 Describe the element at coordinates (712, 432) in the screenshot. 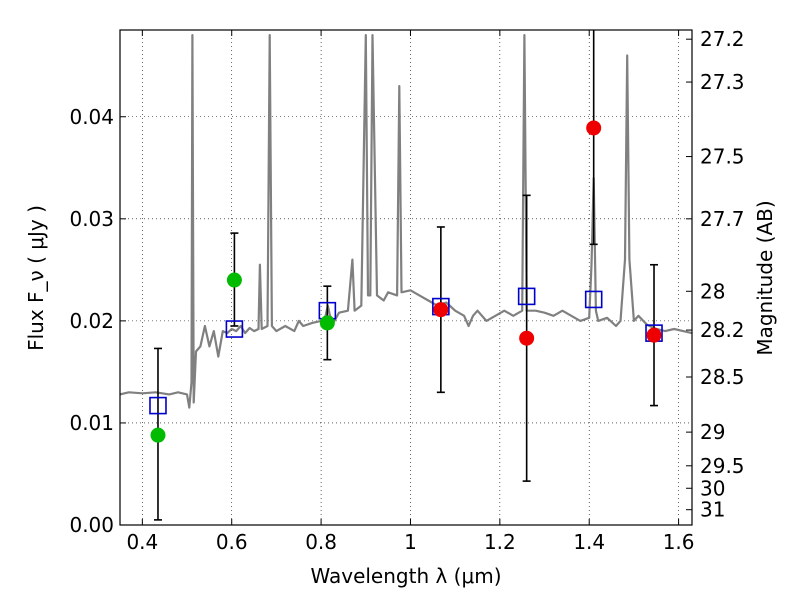

I see `magnitude-tick-label: 29` at that location.